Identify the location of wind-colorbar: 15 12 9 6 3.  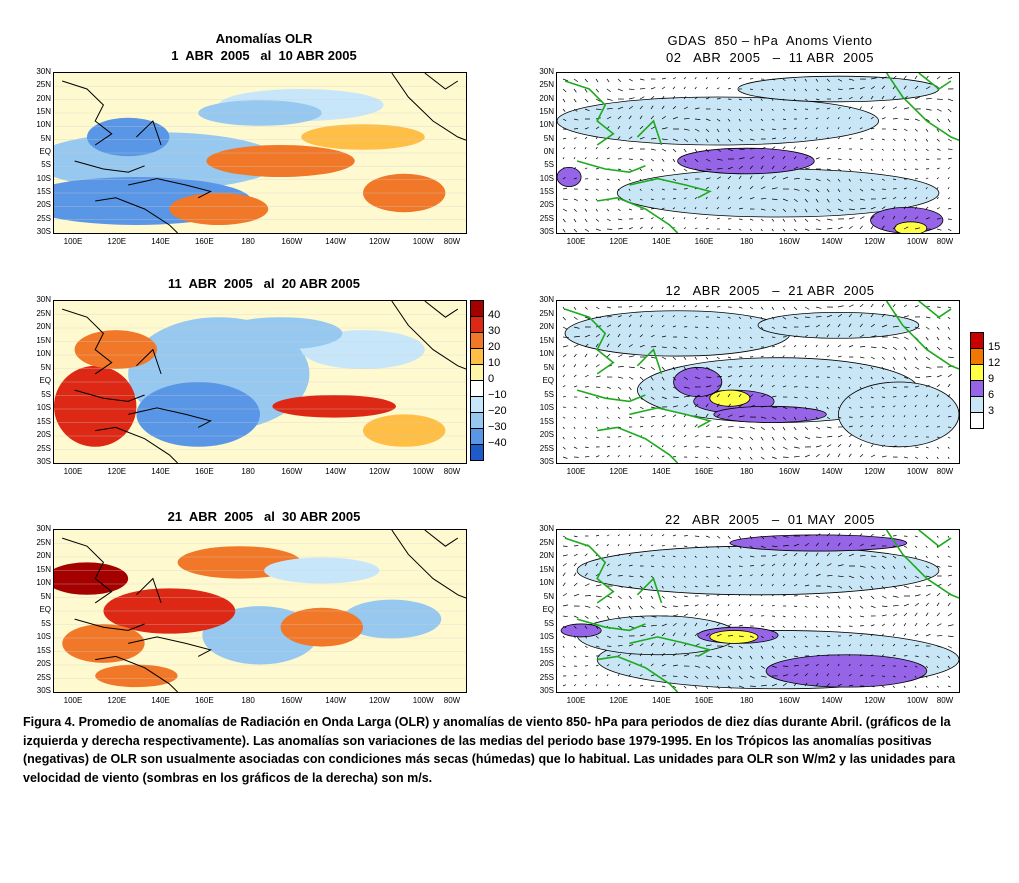
(992, 382).